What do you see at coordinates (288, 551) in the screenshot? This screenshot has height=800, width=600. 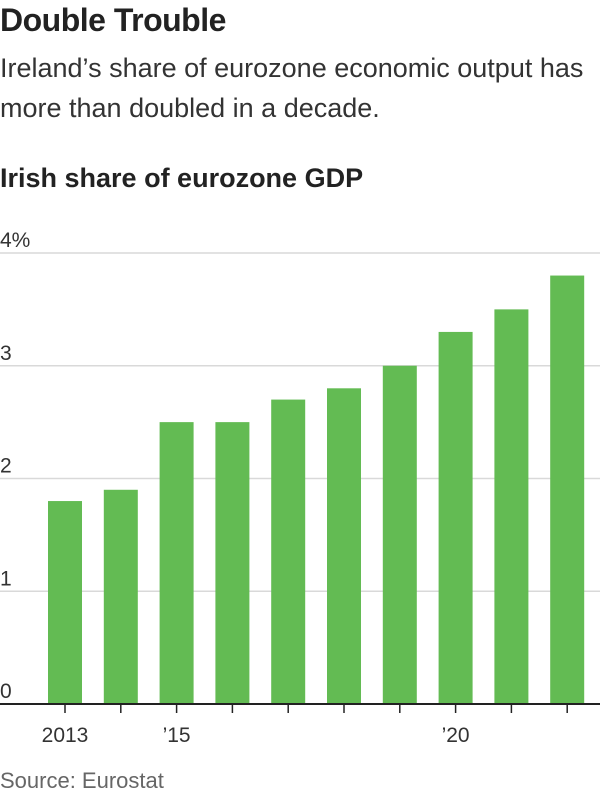 I see `bar-2017` at bounding box center [288, 551].